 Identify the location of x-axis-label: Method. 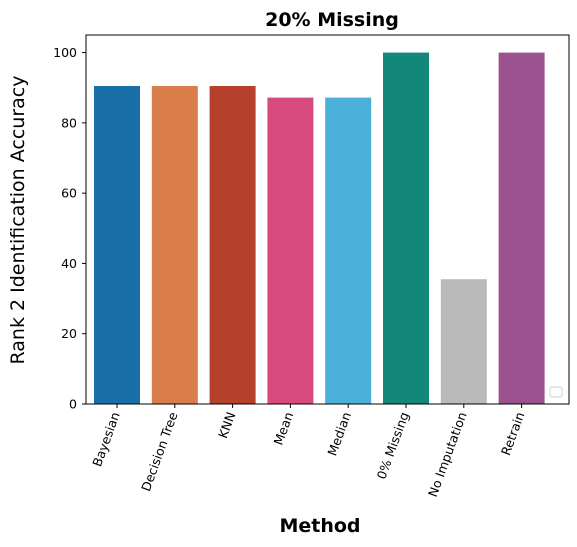
(319, 526).